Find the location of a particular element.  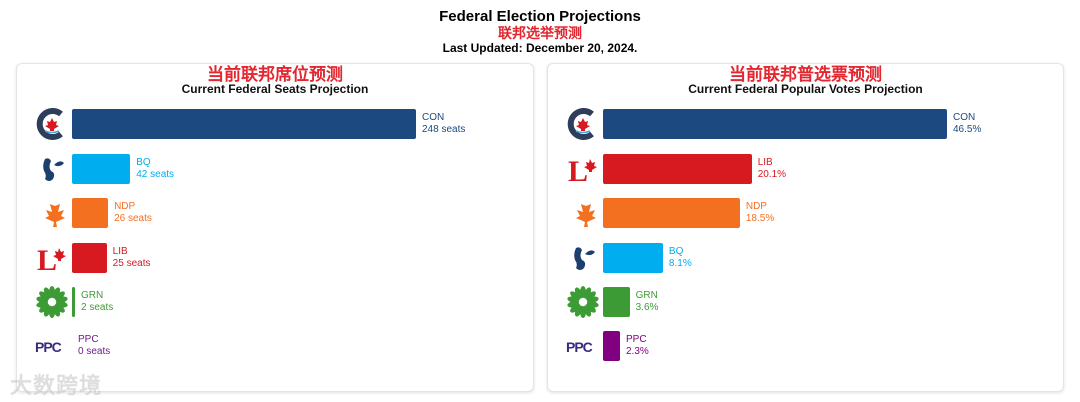

bar-row-bq: BQ 42 seats is located at coordinates (275, 169).